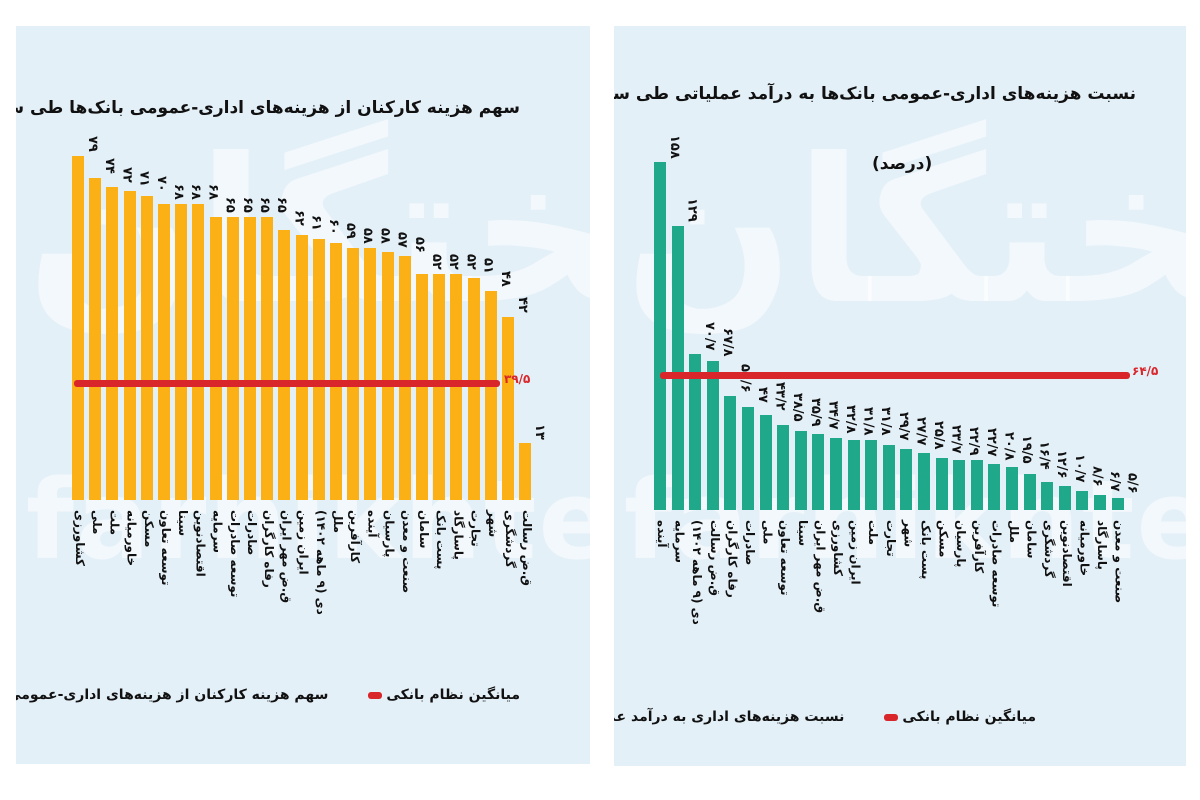 The width and height of the screenshot is (1200, 800). Describe the element at coordinates (333, 227) in the screenshot. I see `bar-value-label: ۶۰` at that location.